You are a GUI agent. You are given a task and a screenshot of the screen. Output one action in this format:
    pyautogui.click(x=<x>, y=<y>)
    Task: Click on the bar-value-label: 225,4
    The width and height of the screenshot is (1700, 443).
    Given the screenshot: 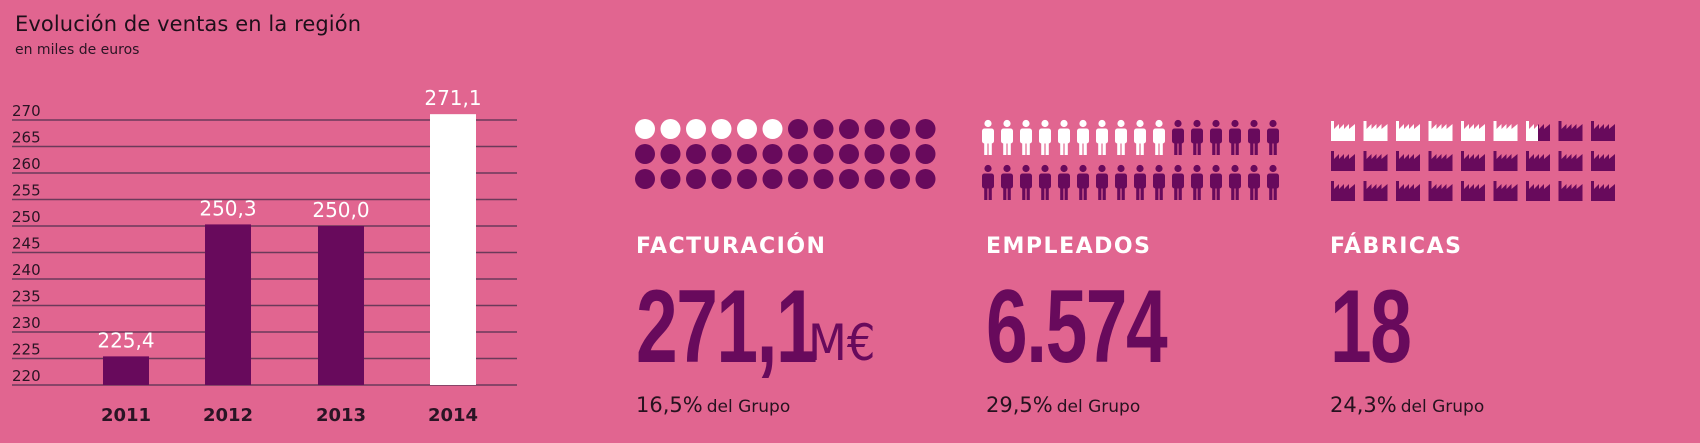 What is the action you would take?
    pyautogui.click(x=125, y=340)
    